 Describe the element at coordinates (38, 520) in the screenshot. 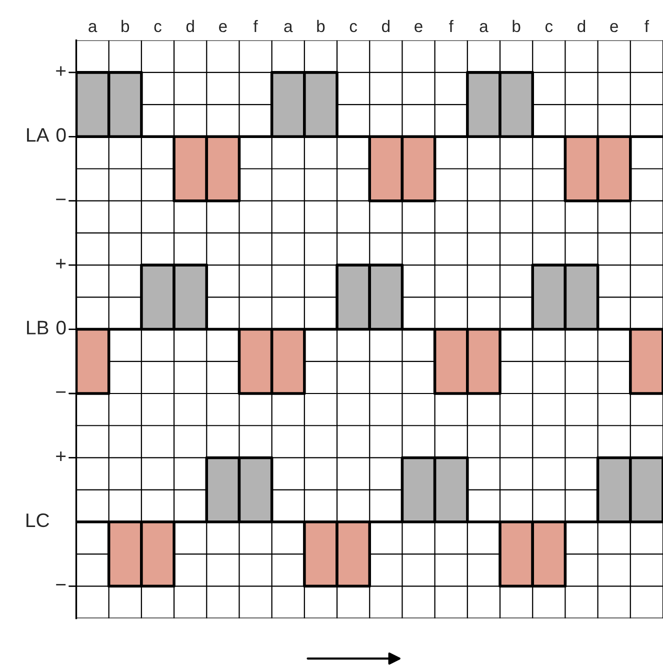

I see `y-axis-title: LC` at that location.